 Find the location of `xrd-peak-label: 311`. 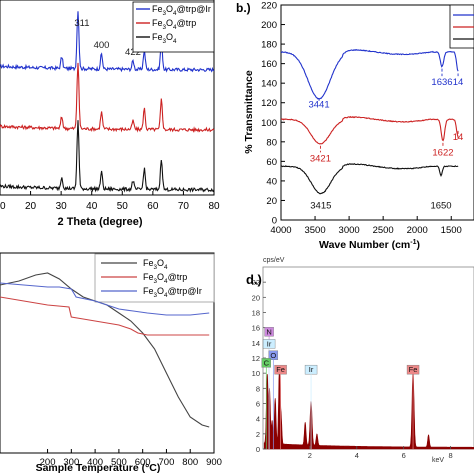

xrd-peak-label: 311 is located at coordinates (81, 23).